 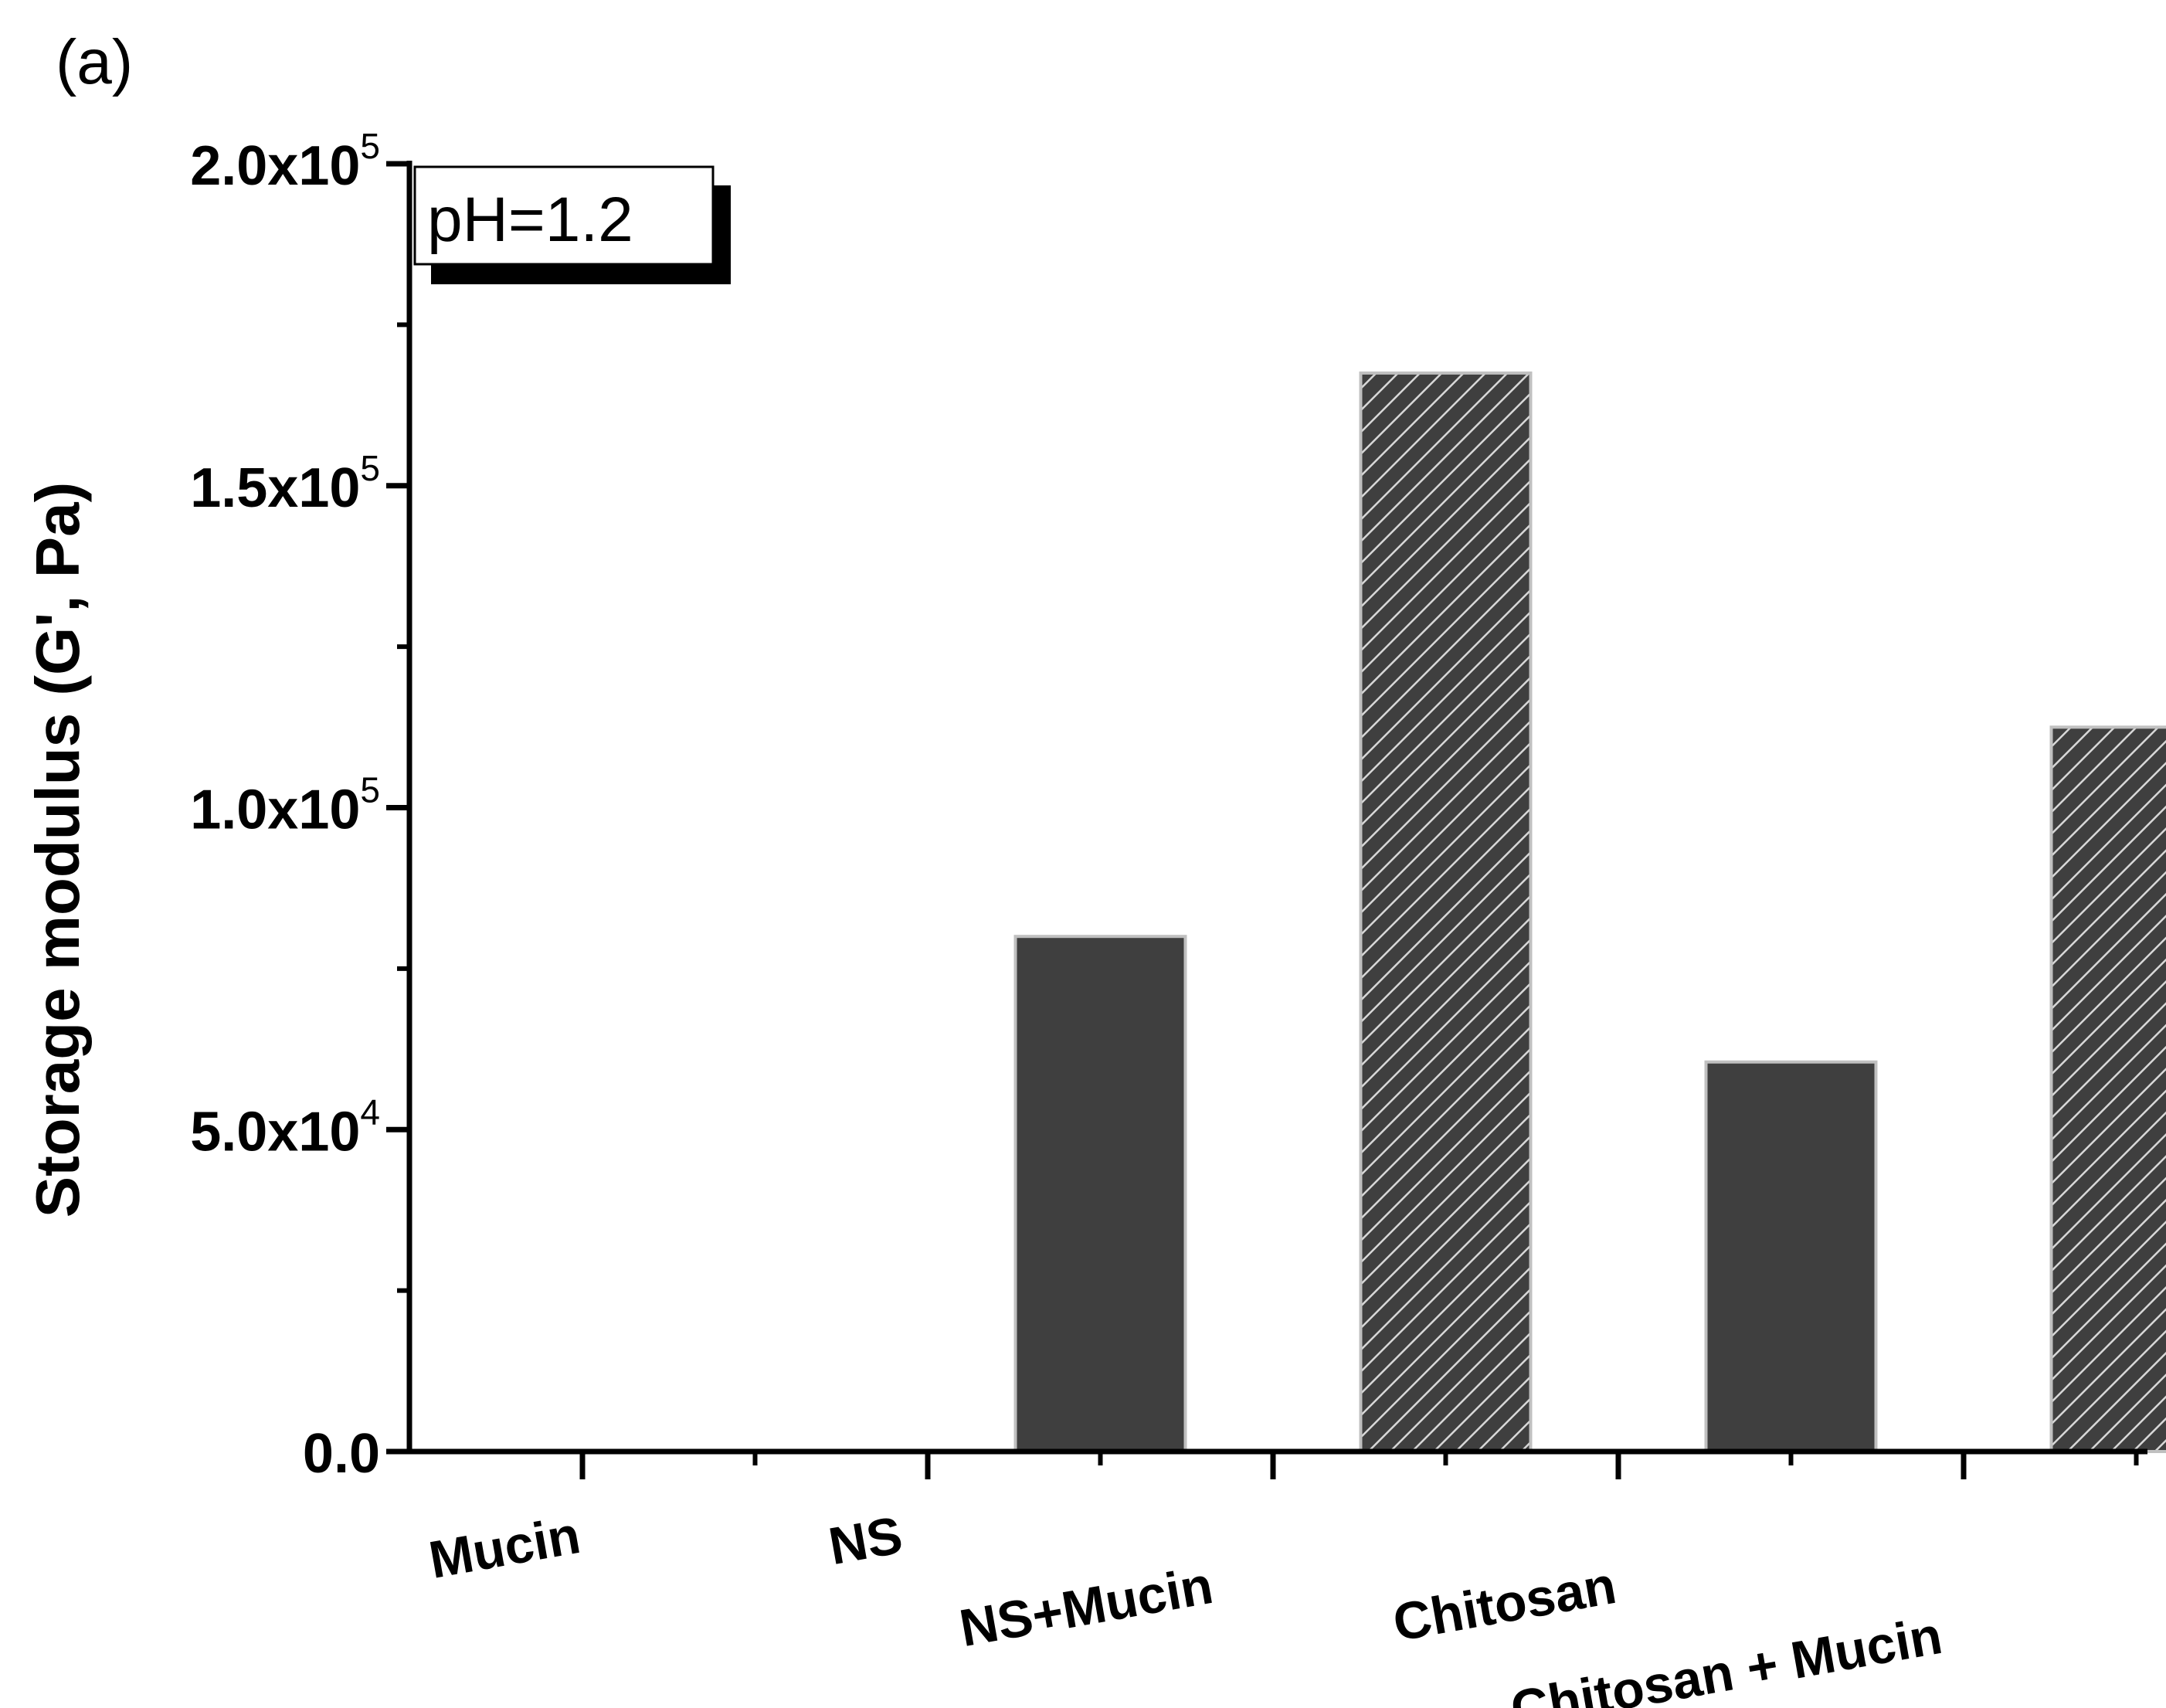 What do you see at coordinates (505, 1548) in the screenshot?
I see `x-tick-label: Mucin` at bounding box center [505, 1548].